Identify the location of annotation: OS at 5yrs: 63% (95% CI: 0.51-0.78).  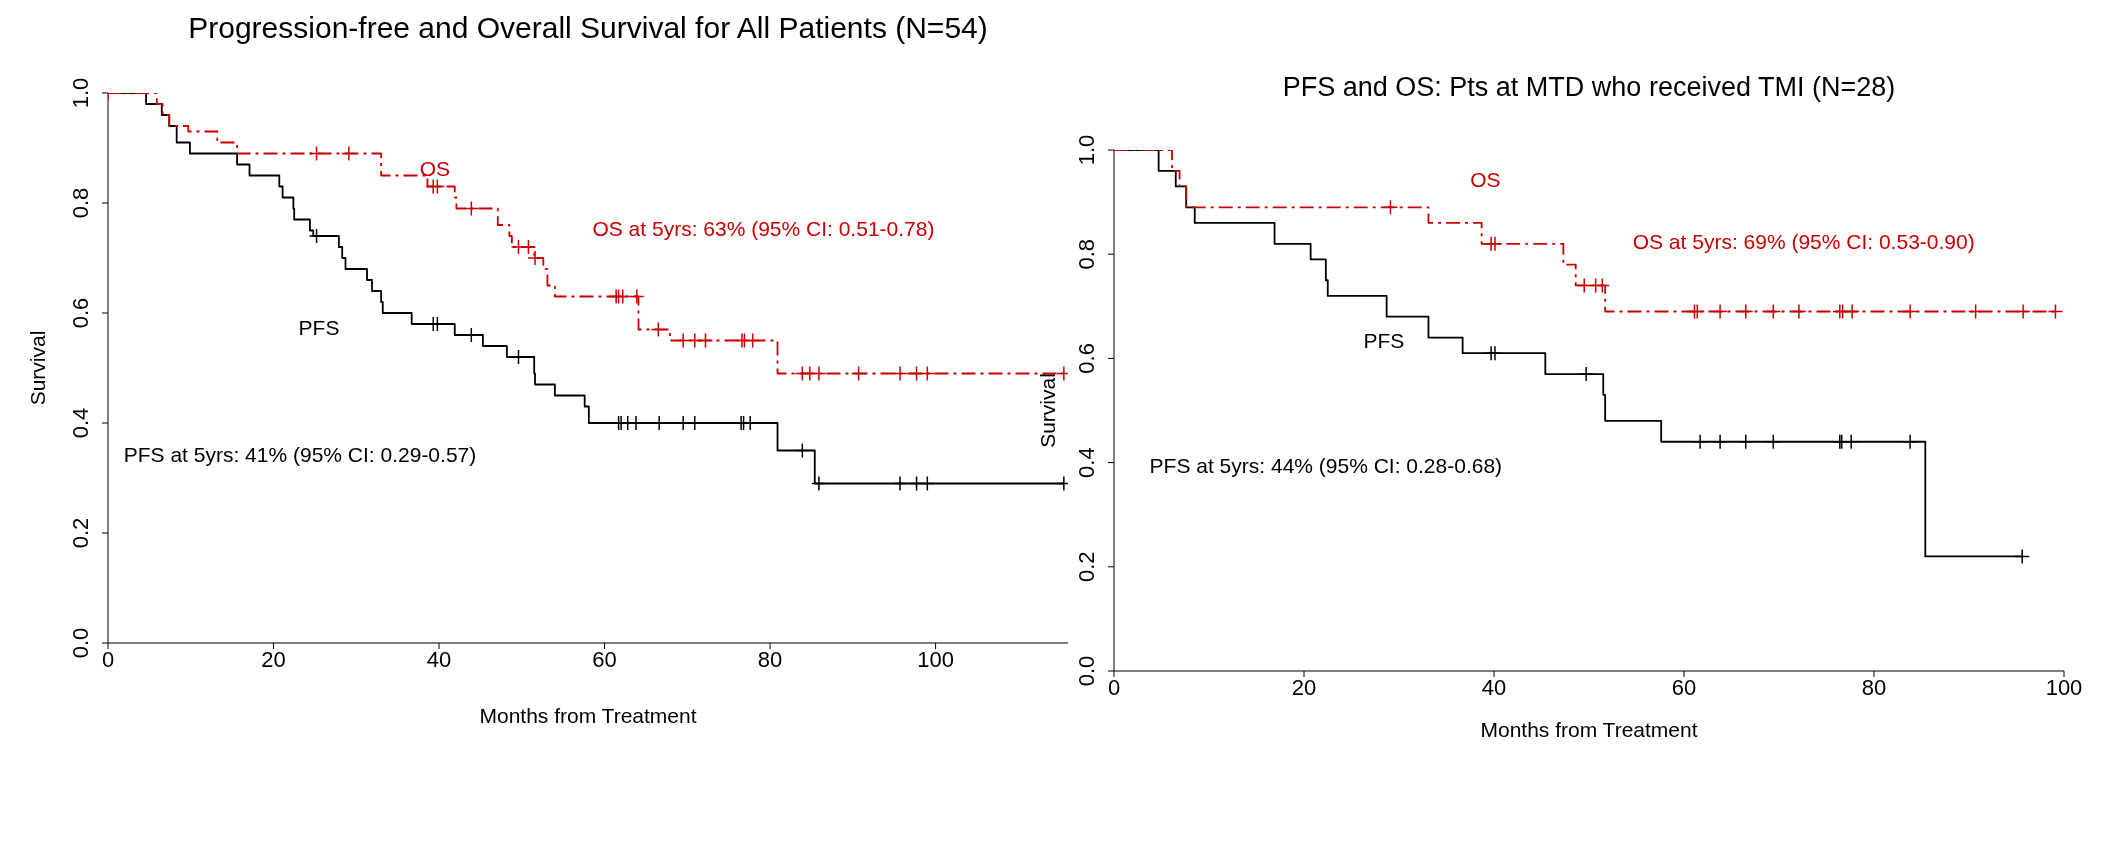
(763, 229).